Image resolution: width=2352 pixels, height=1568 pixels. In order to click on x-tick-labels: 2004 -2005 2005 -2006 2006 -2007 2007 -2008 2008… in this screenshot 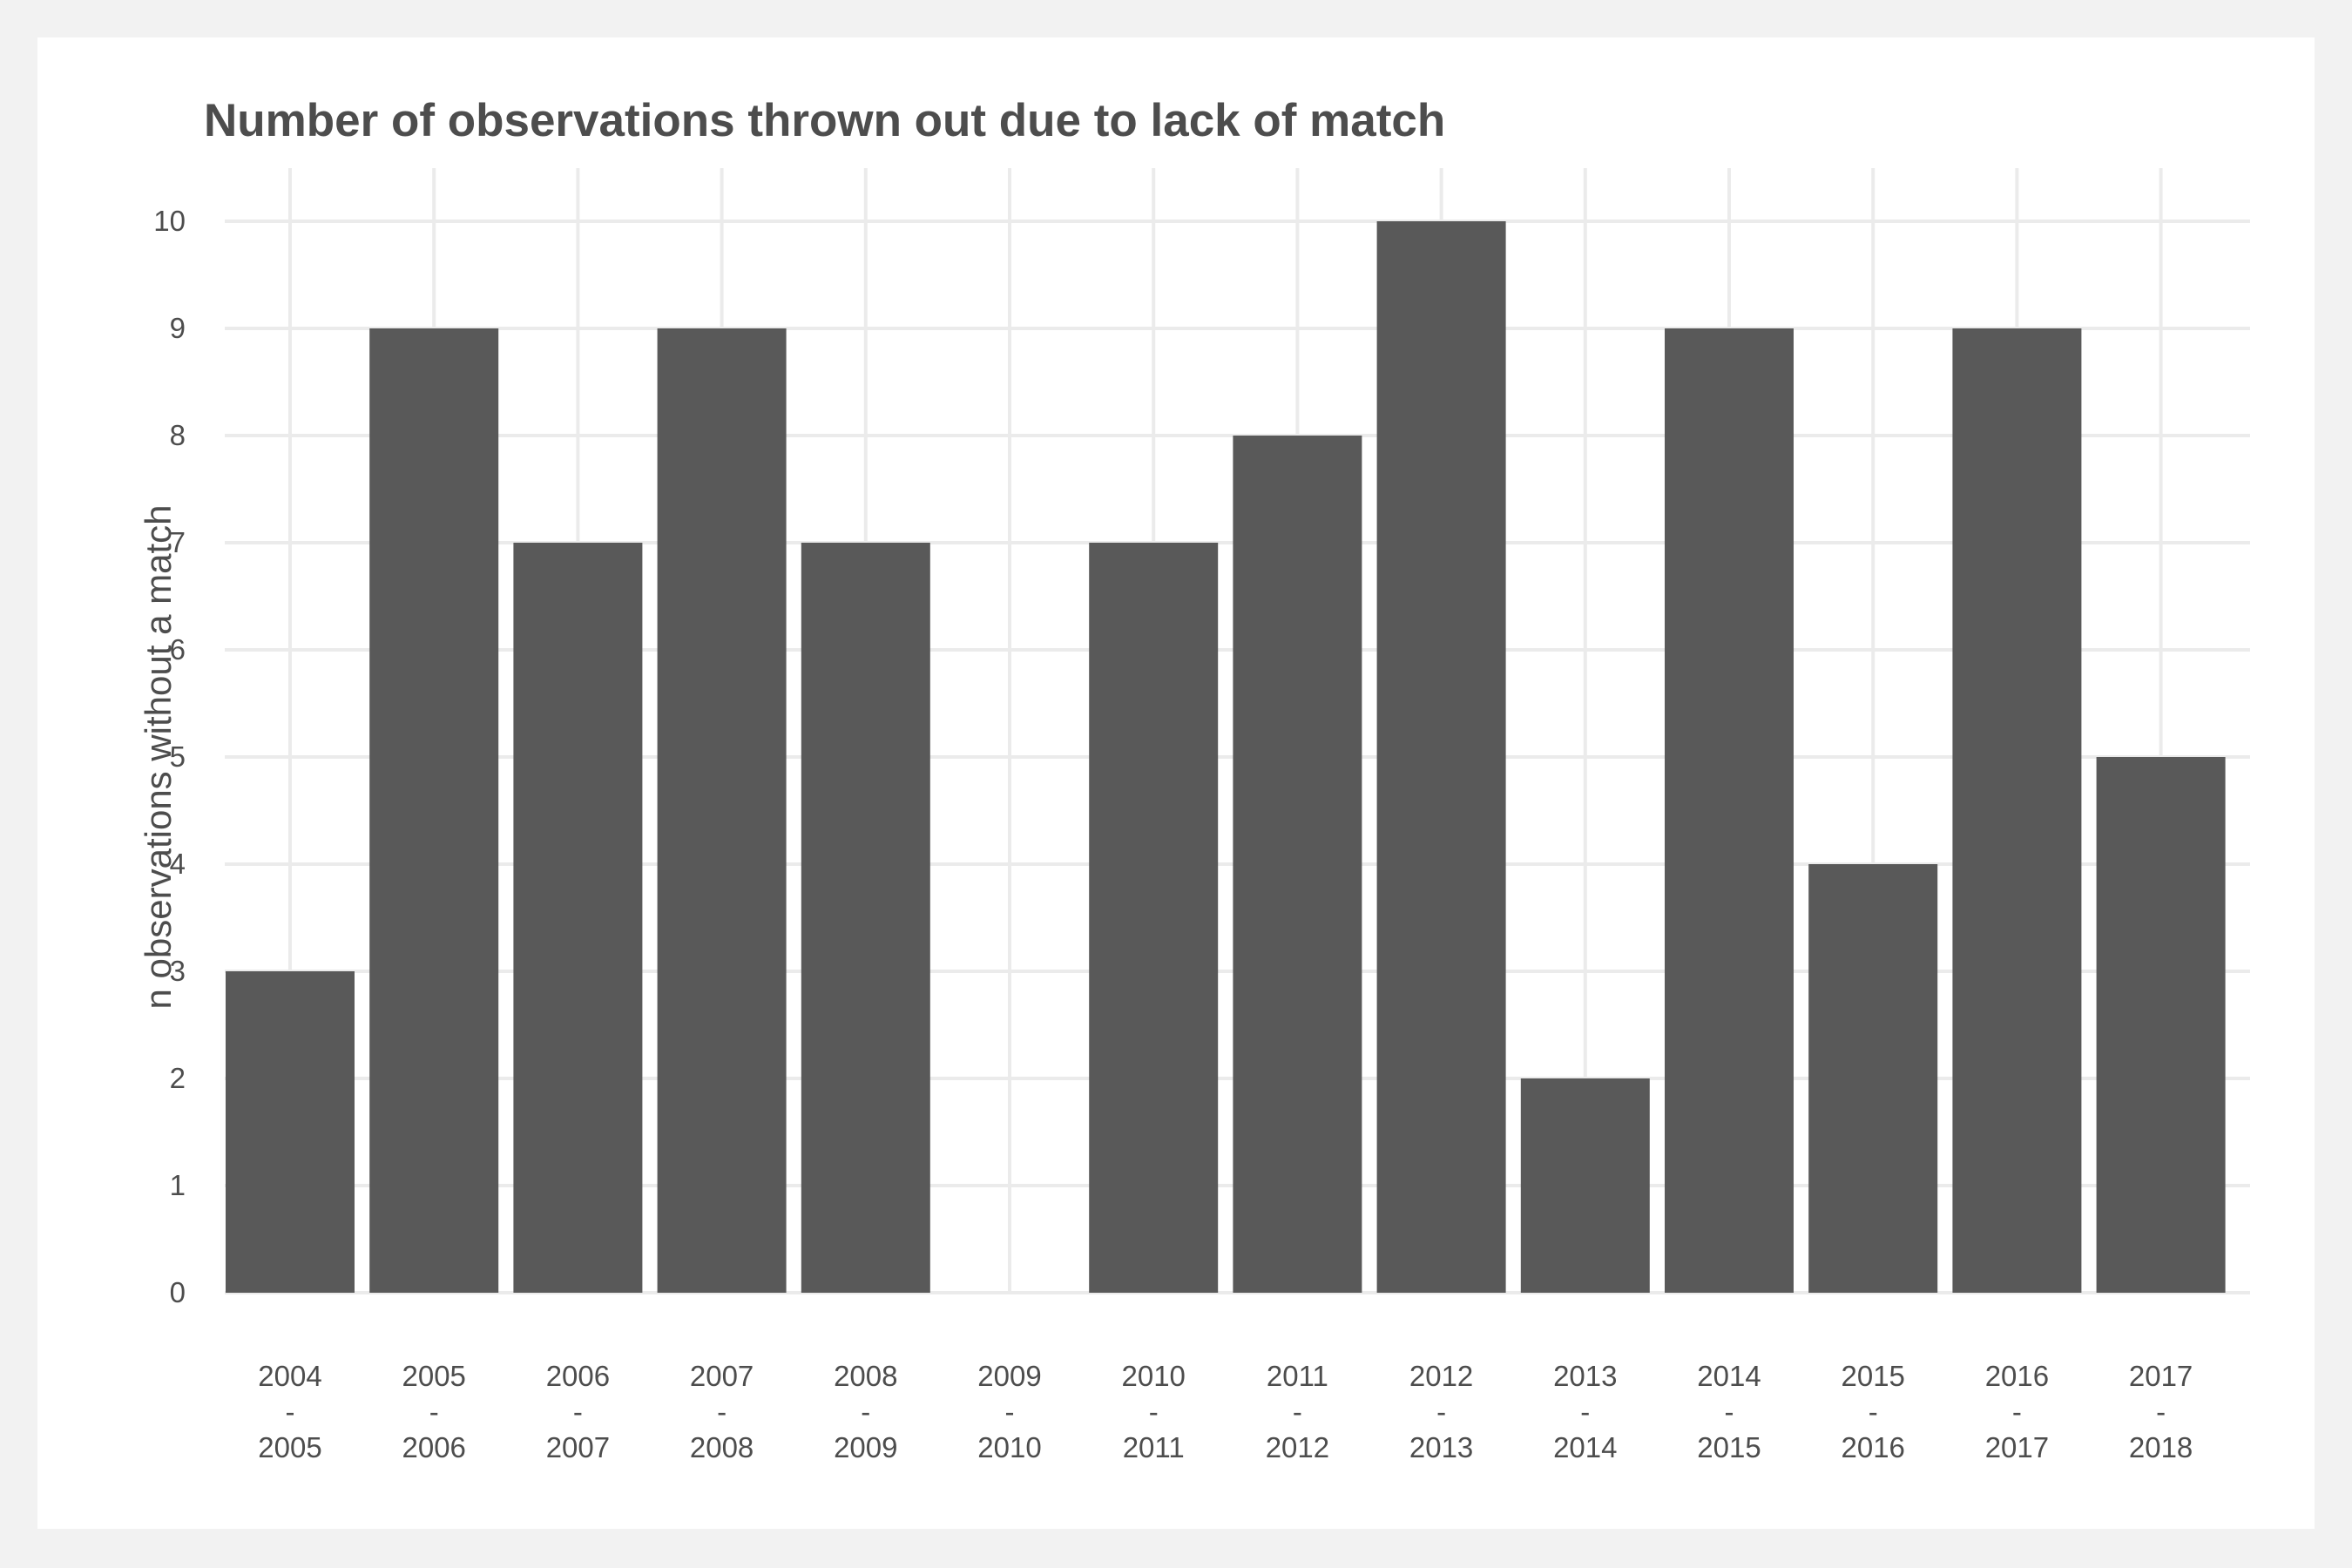, I will do `click(1225, 1411)`.